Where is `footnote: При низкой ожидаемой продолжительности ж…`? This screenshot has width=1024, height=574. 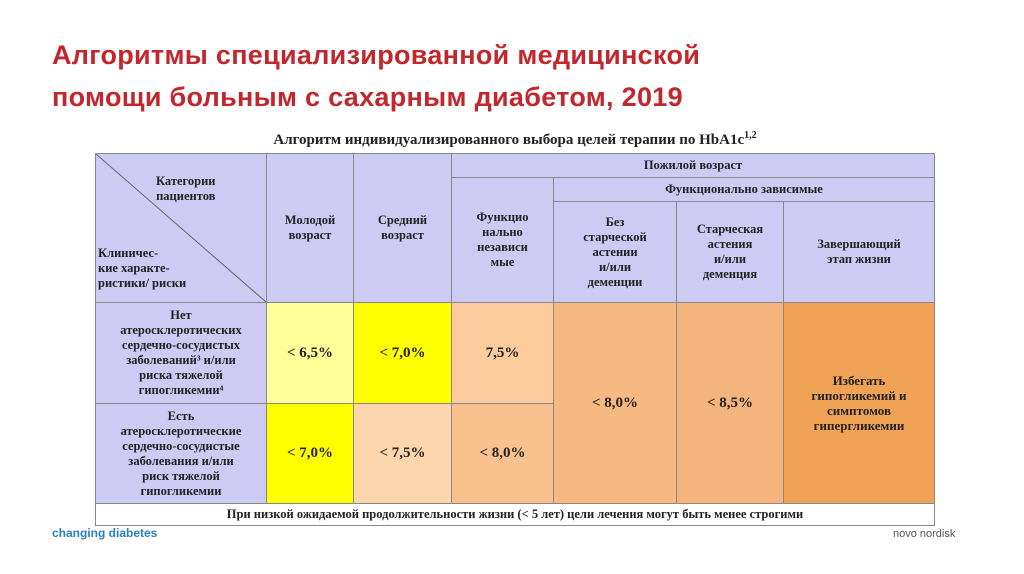 footnote: При низкой ожидаемой продолжительности ж… is located at coordinates (515, 514).